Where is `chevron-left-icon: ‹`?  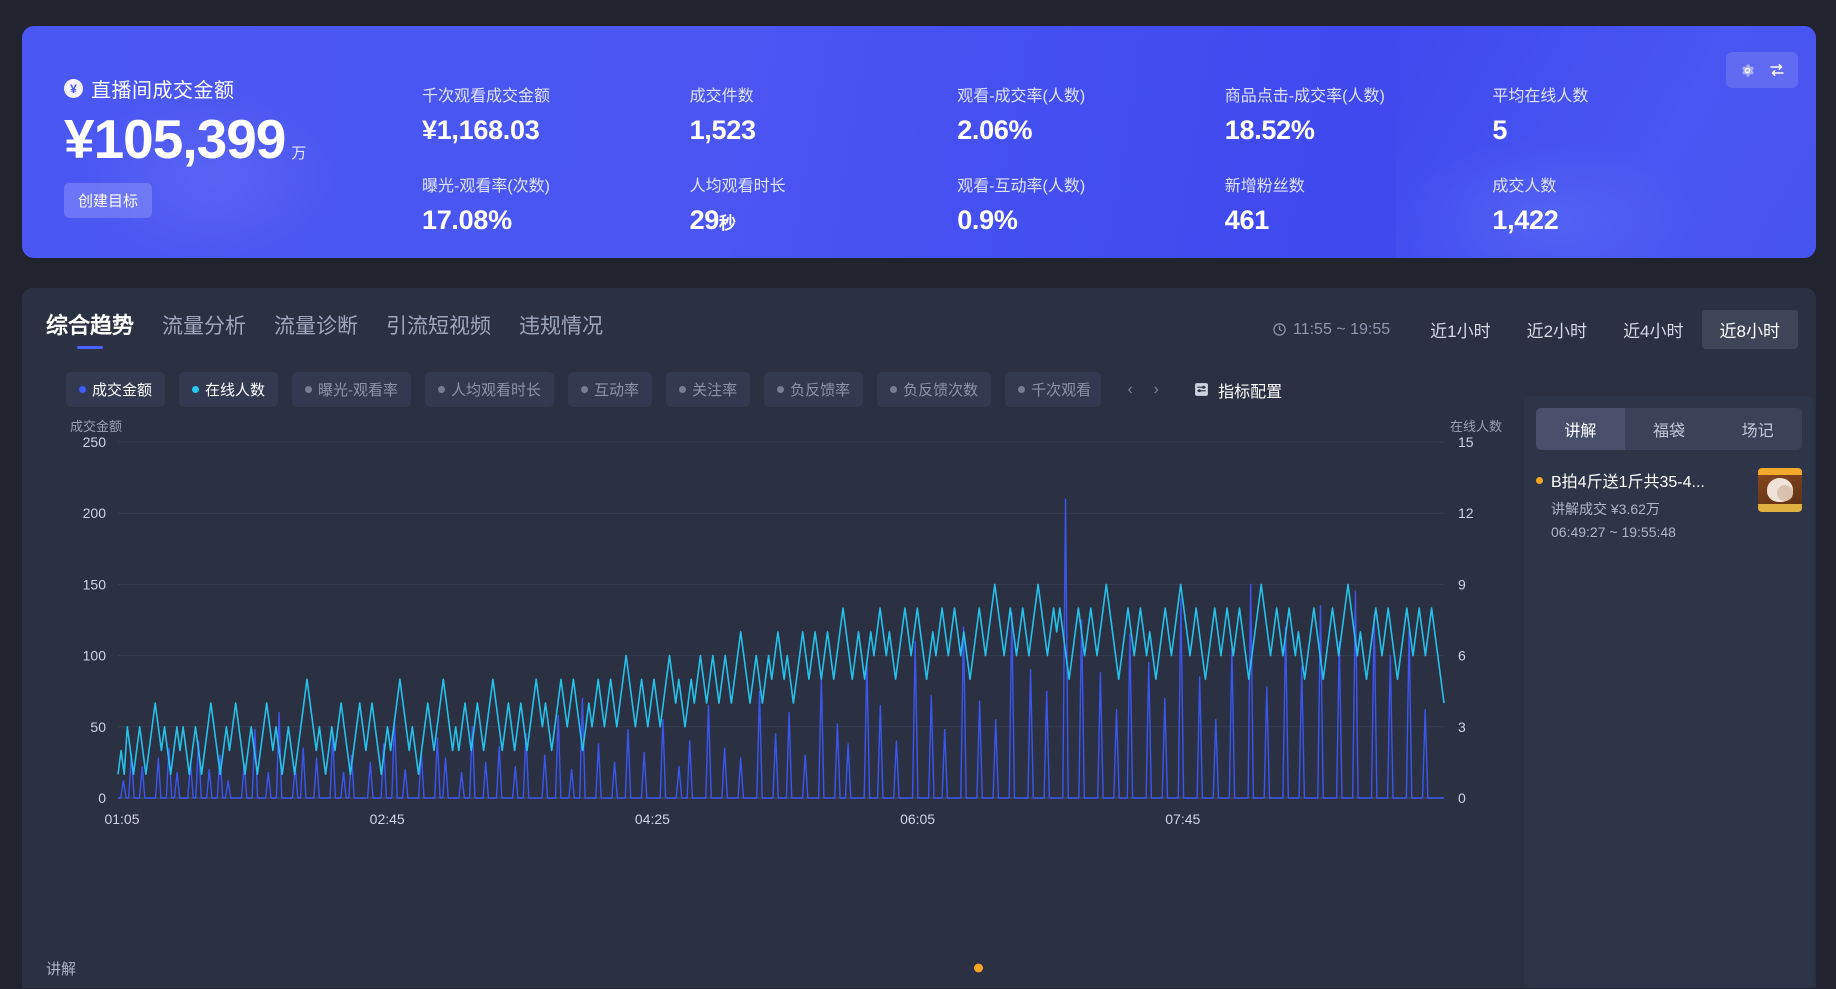
chevron-left-icon: ‹ is located at coordinates (1130, 389).